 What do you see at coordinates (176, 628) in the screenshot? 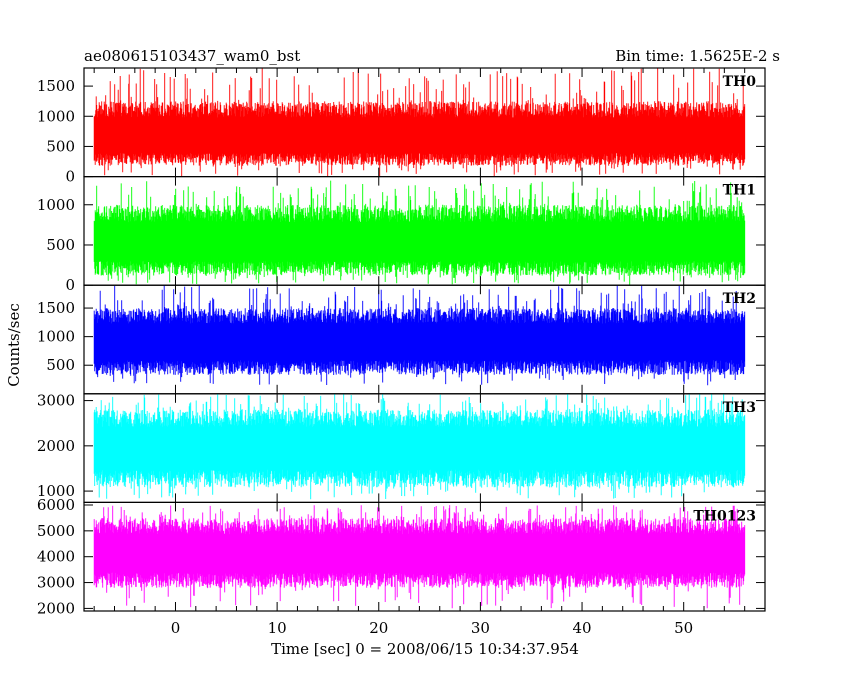
I see `x-tick-label: 0` at bounding box center [176, 628].